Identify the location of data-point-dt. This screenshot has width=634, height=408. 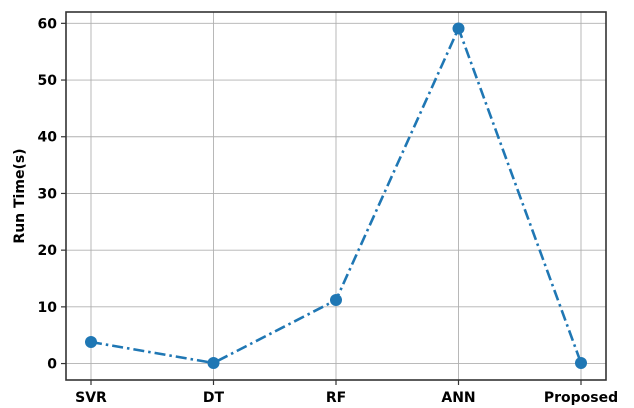
(213, 362).